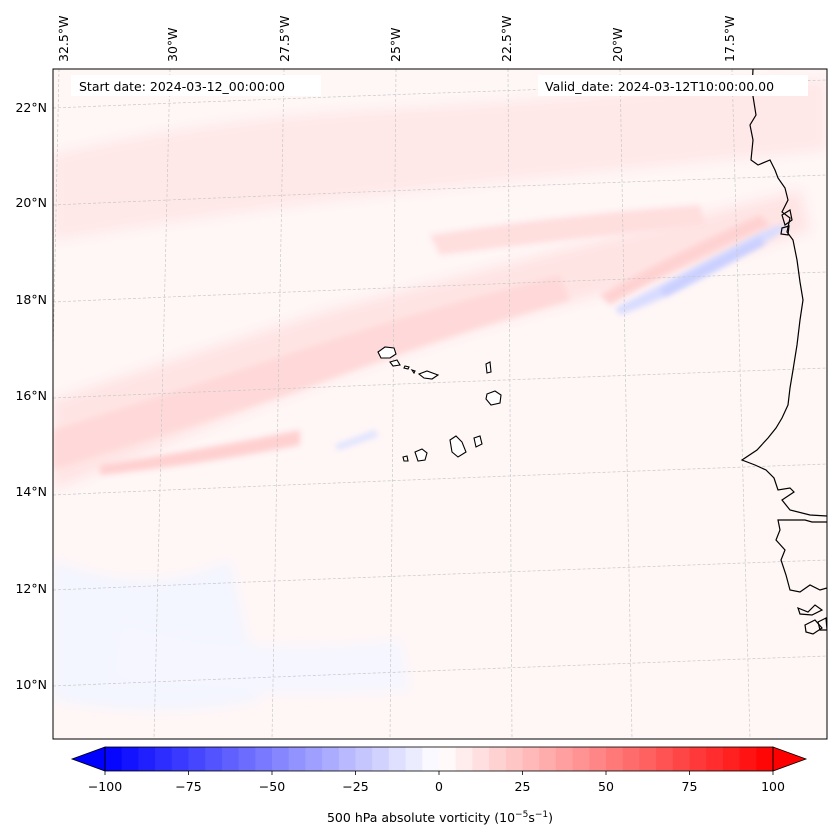  Describe the element at coordinates (31, 202) in the screenshot. I see `lat-label: 20°N` at that location.